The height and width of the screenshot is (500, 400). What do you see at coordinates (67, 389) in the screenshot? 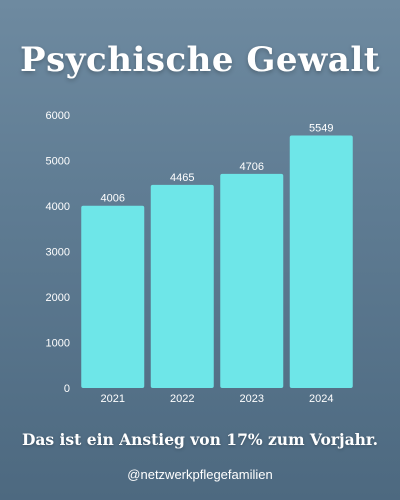
I see `y-tick-label: 0` at bounding box center [67, 389].